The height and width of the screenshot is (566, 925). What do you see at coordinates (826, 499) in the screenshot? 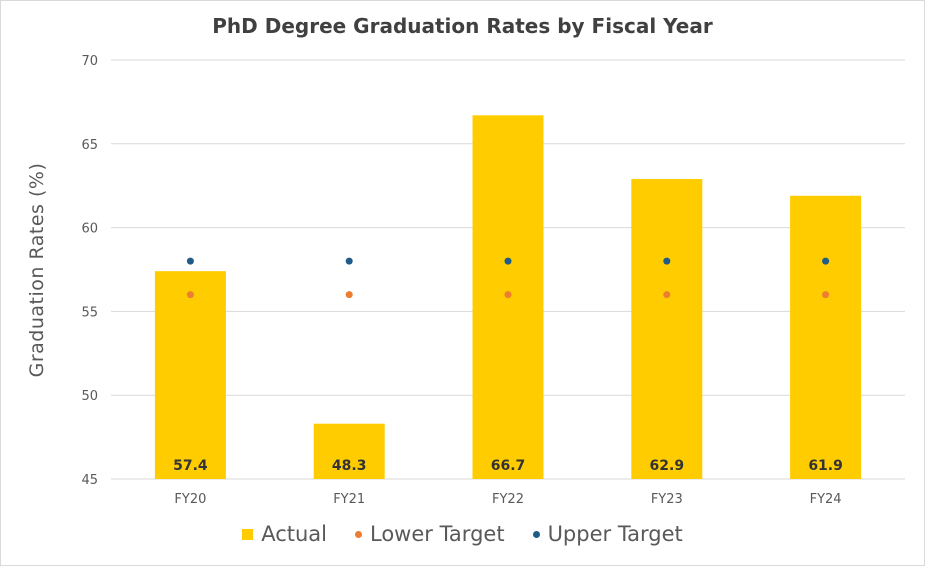
I see `x-tick-label: FY24` at bounding box center [826, 499].